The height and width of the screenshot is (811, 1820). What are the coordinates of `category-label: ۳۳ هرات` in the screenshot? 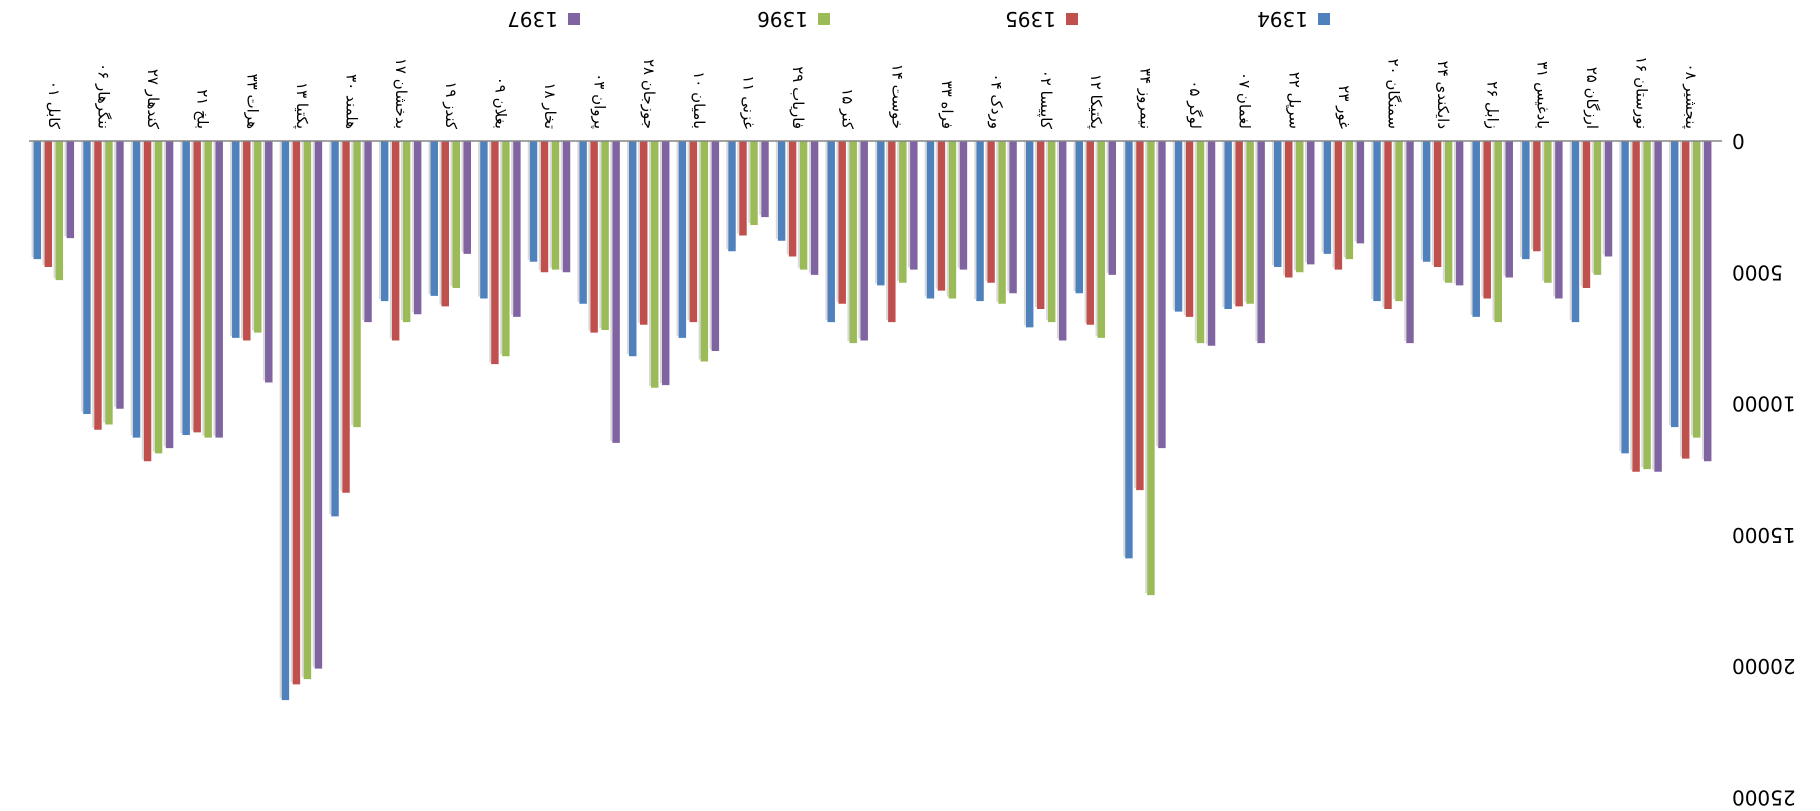 It's located at (252, 101).